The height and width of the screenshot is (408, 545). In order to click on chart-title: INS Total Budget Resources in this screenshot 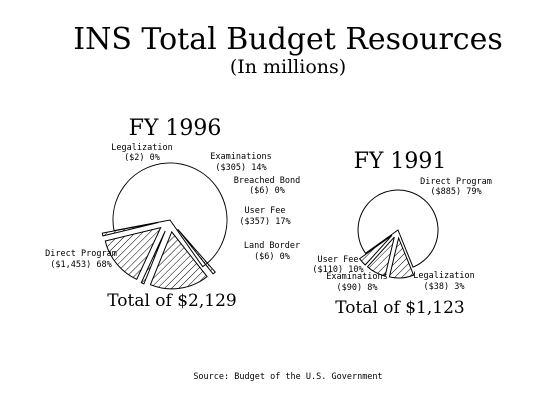, I will do `click(288, 39)`.